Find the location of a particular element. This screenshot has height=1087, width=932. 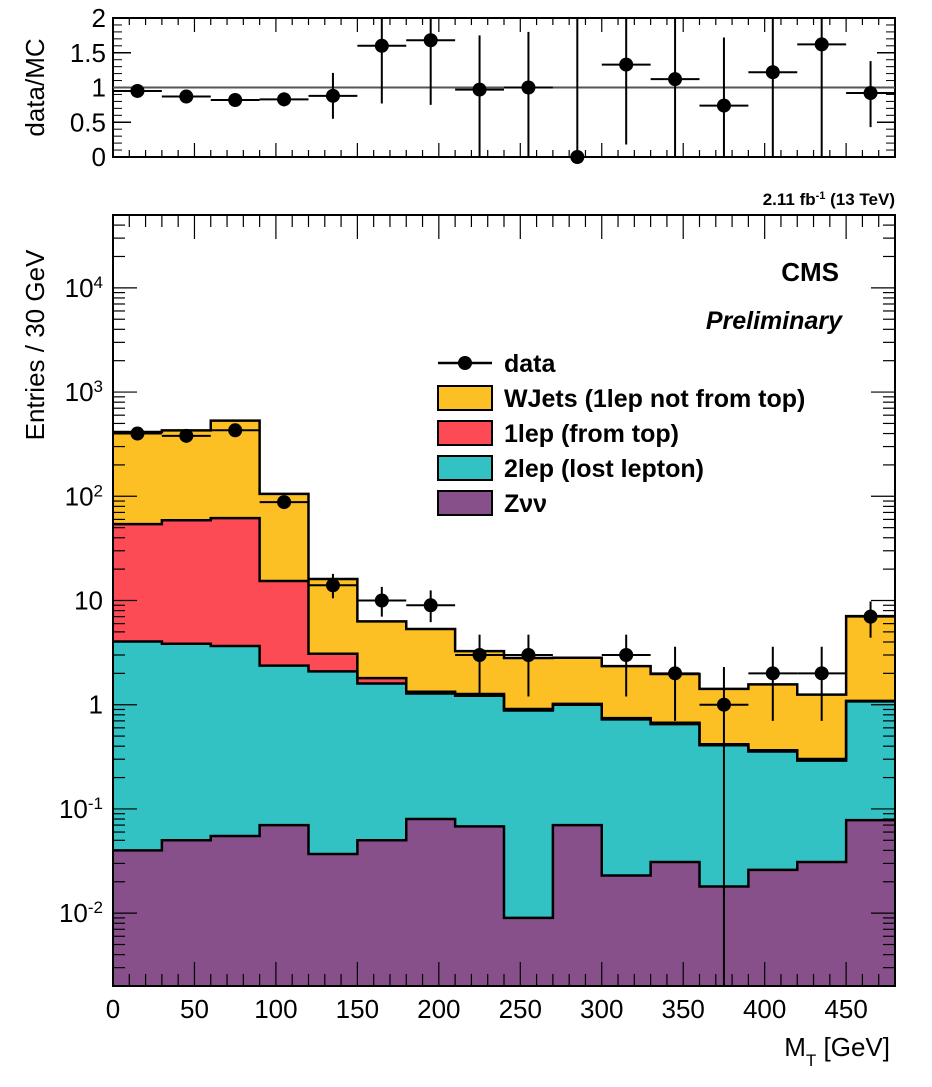

tick-exponent: 2 is located at coordinates (98, 490).